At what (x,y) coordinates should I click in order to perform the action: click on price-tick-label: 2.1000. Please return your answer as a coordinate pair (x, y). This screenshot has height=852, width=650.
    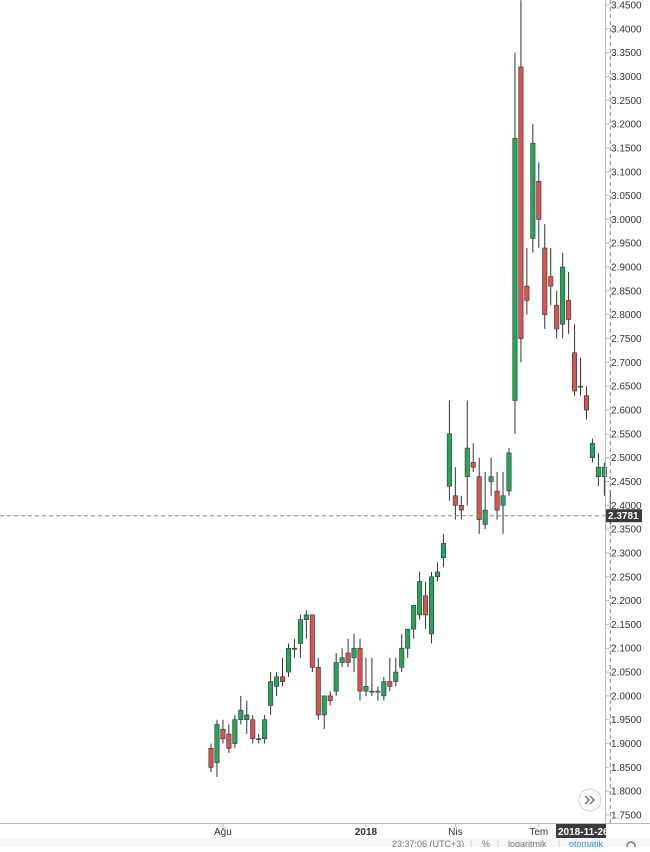
    Looking at the image, I should click on (626, 649).